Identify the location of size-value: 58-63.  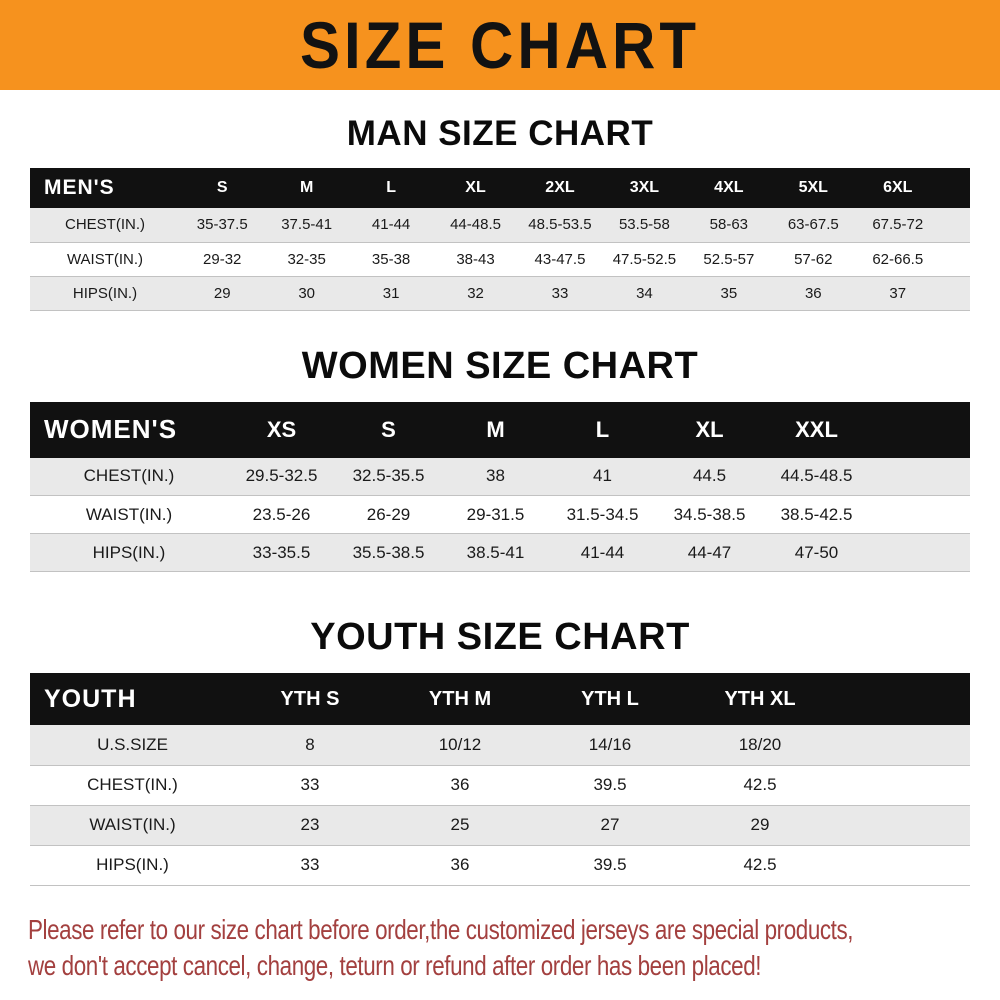
(729, 225).